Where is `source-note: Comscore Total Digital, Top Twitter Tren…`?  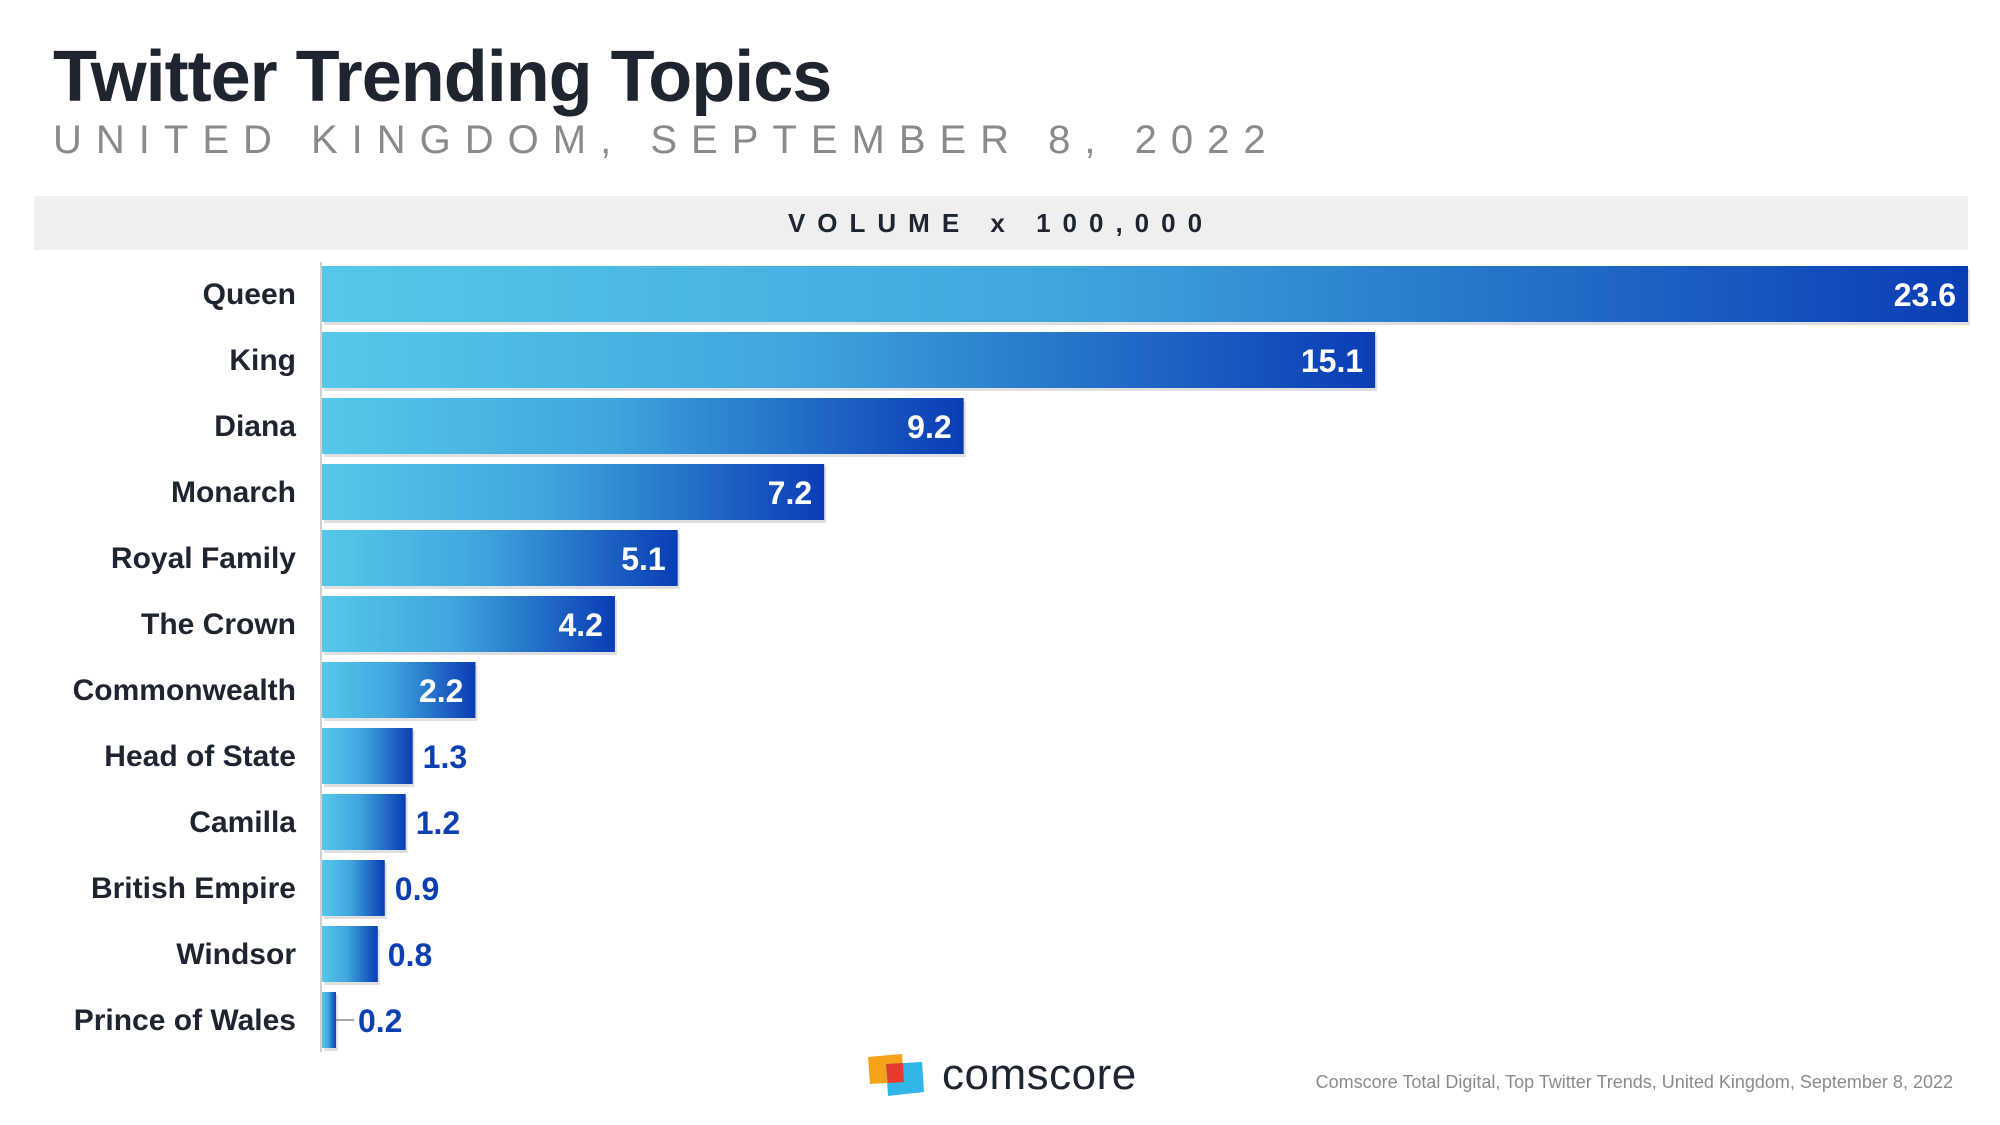
source-note: Comscore Total Digital, Top Twitter Tren… is located at coordinates (1634, 1082).